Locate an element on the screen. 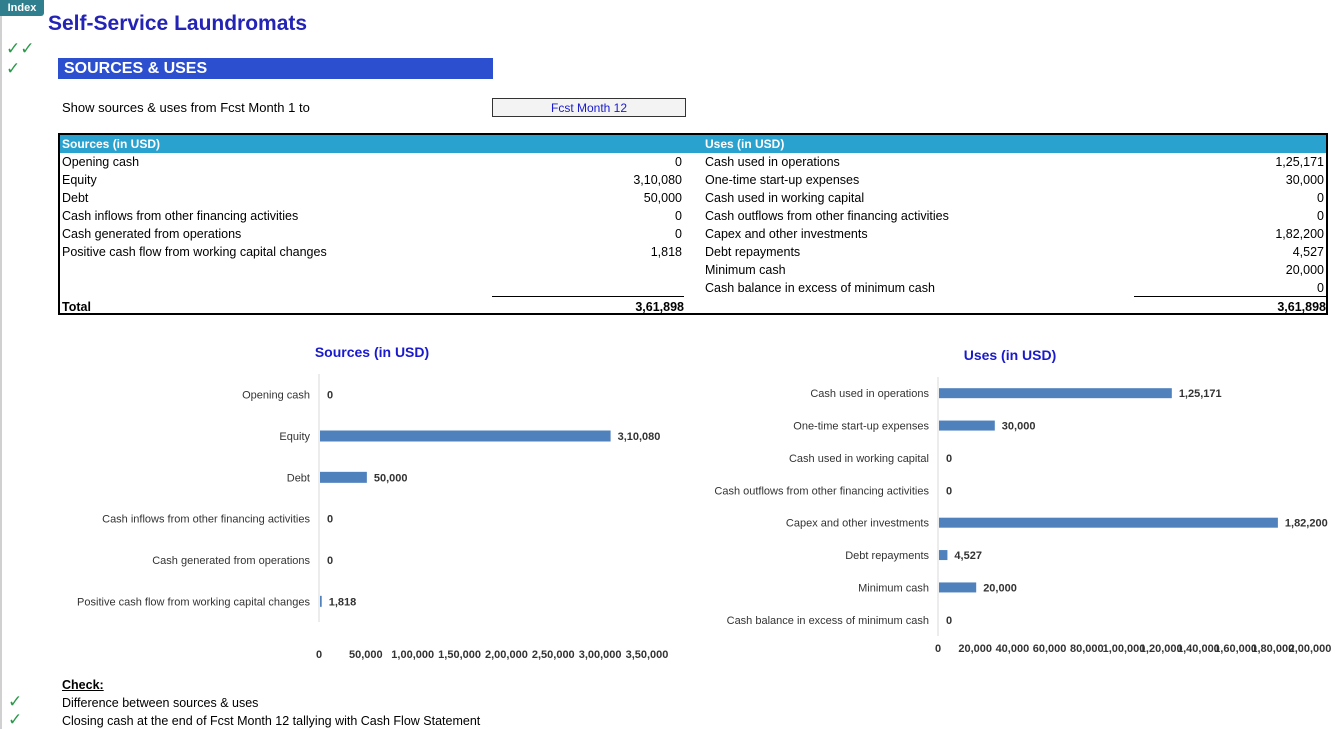 This screenshot has height=729, width=1335. uses-row-value: 30,000 is located at coordinates (1304, 180).